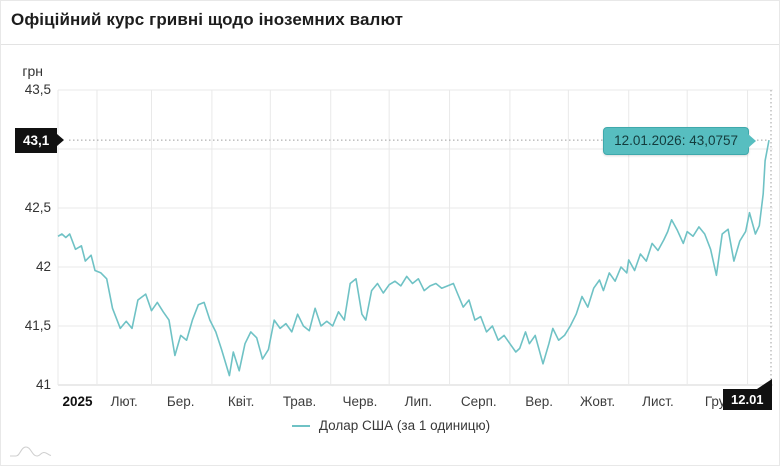 Image resolution: width=780 pixels, height=466 pixels. I want to click on title-divider, so click(390, 44).